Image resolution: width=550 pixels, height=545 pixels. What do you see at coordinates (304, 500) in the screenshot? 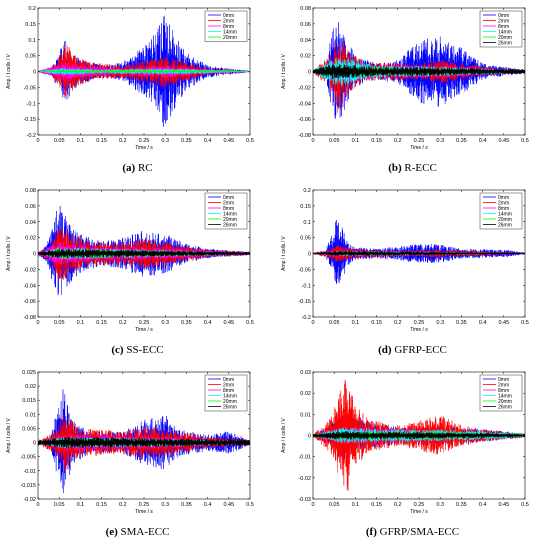
I see `y-tick-label: -0.03` at bounding box center [304, 500].